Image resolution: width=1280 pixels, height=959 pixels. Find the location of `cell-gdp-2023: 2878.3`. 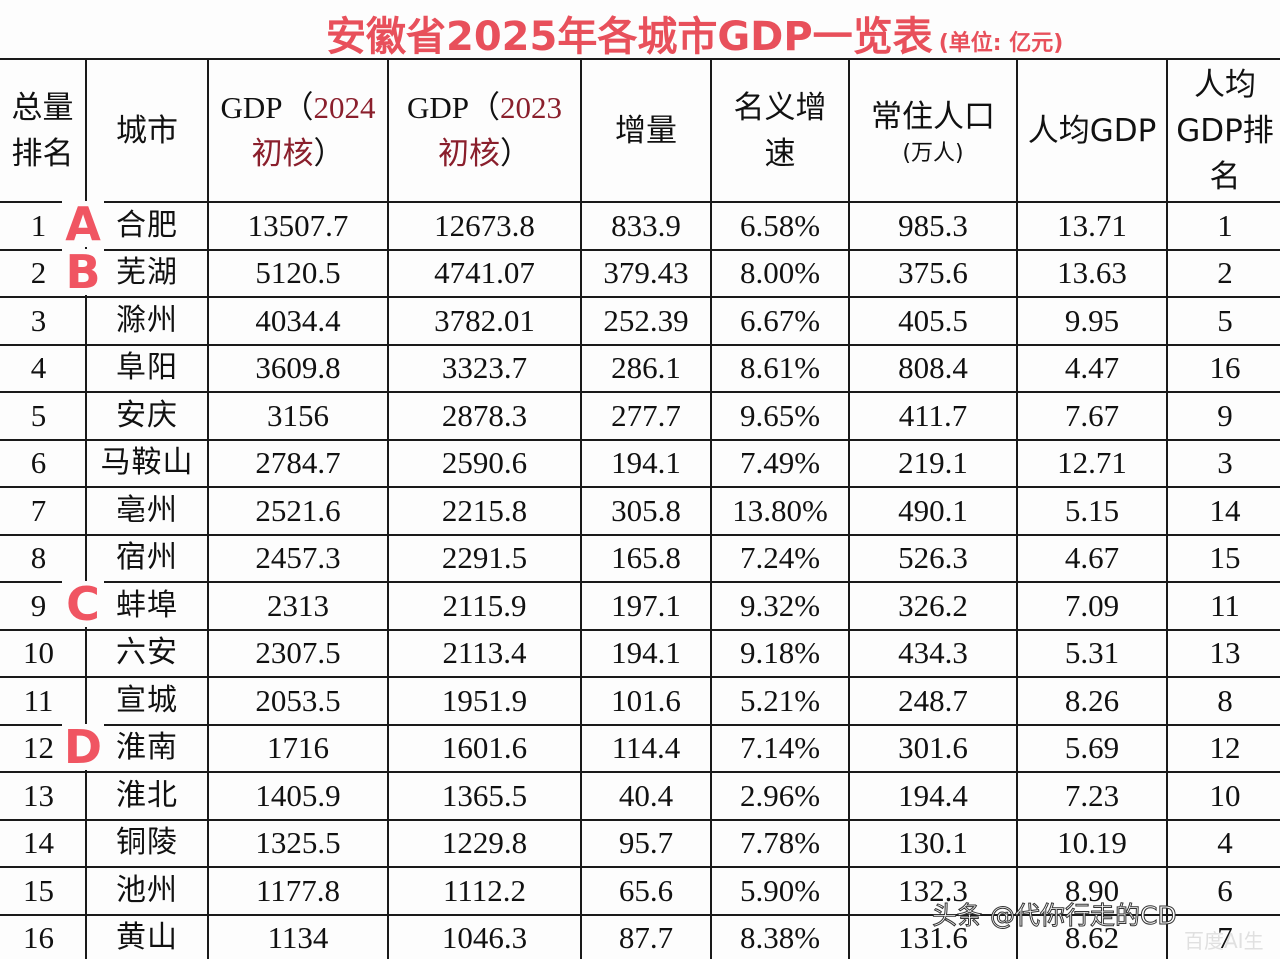

cell-gdp-2023: 2878.3 is located at coordinates (484, 416).